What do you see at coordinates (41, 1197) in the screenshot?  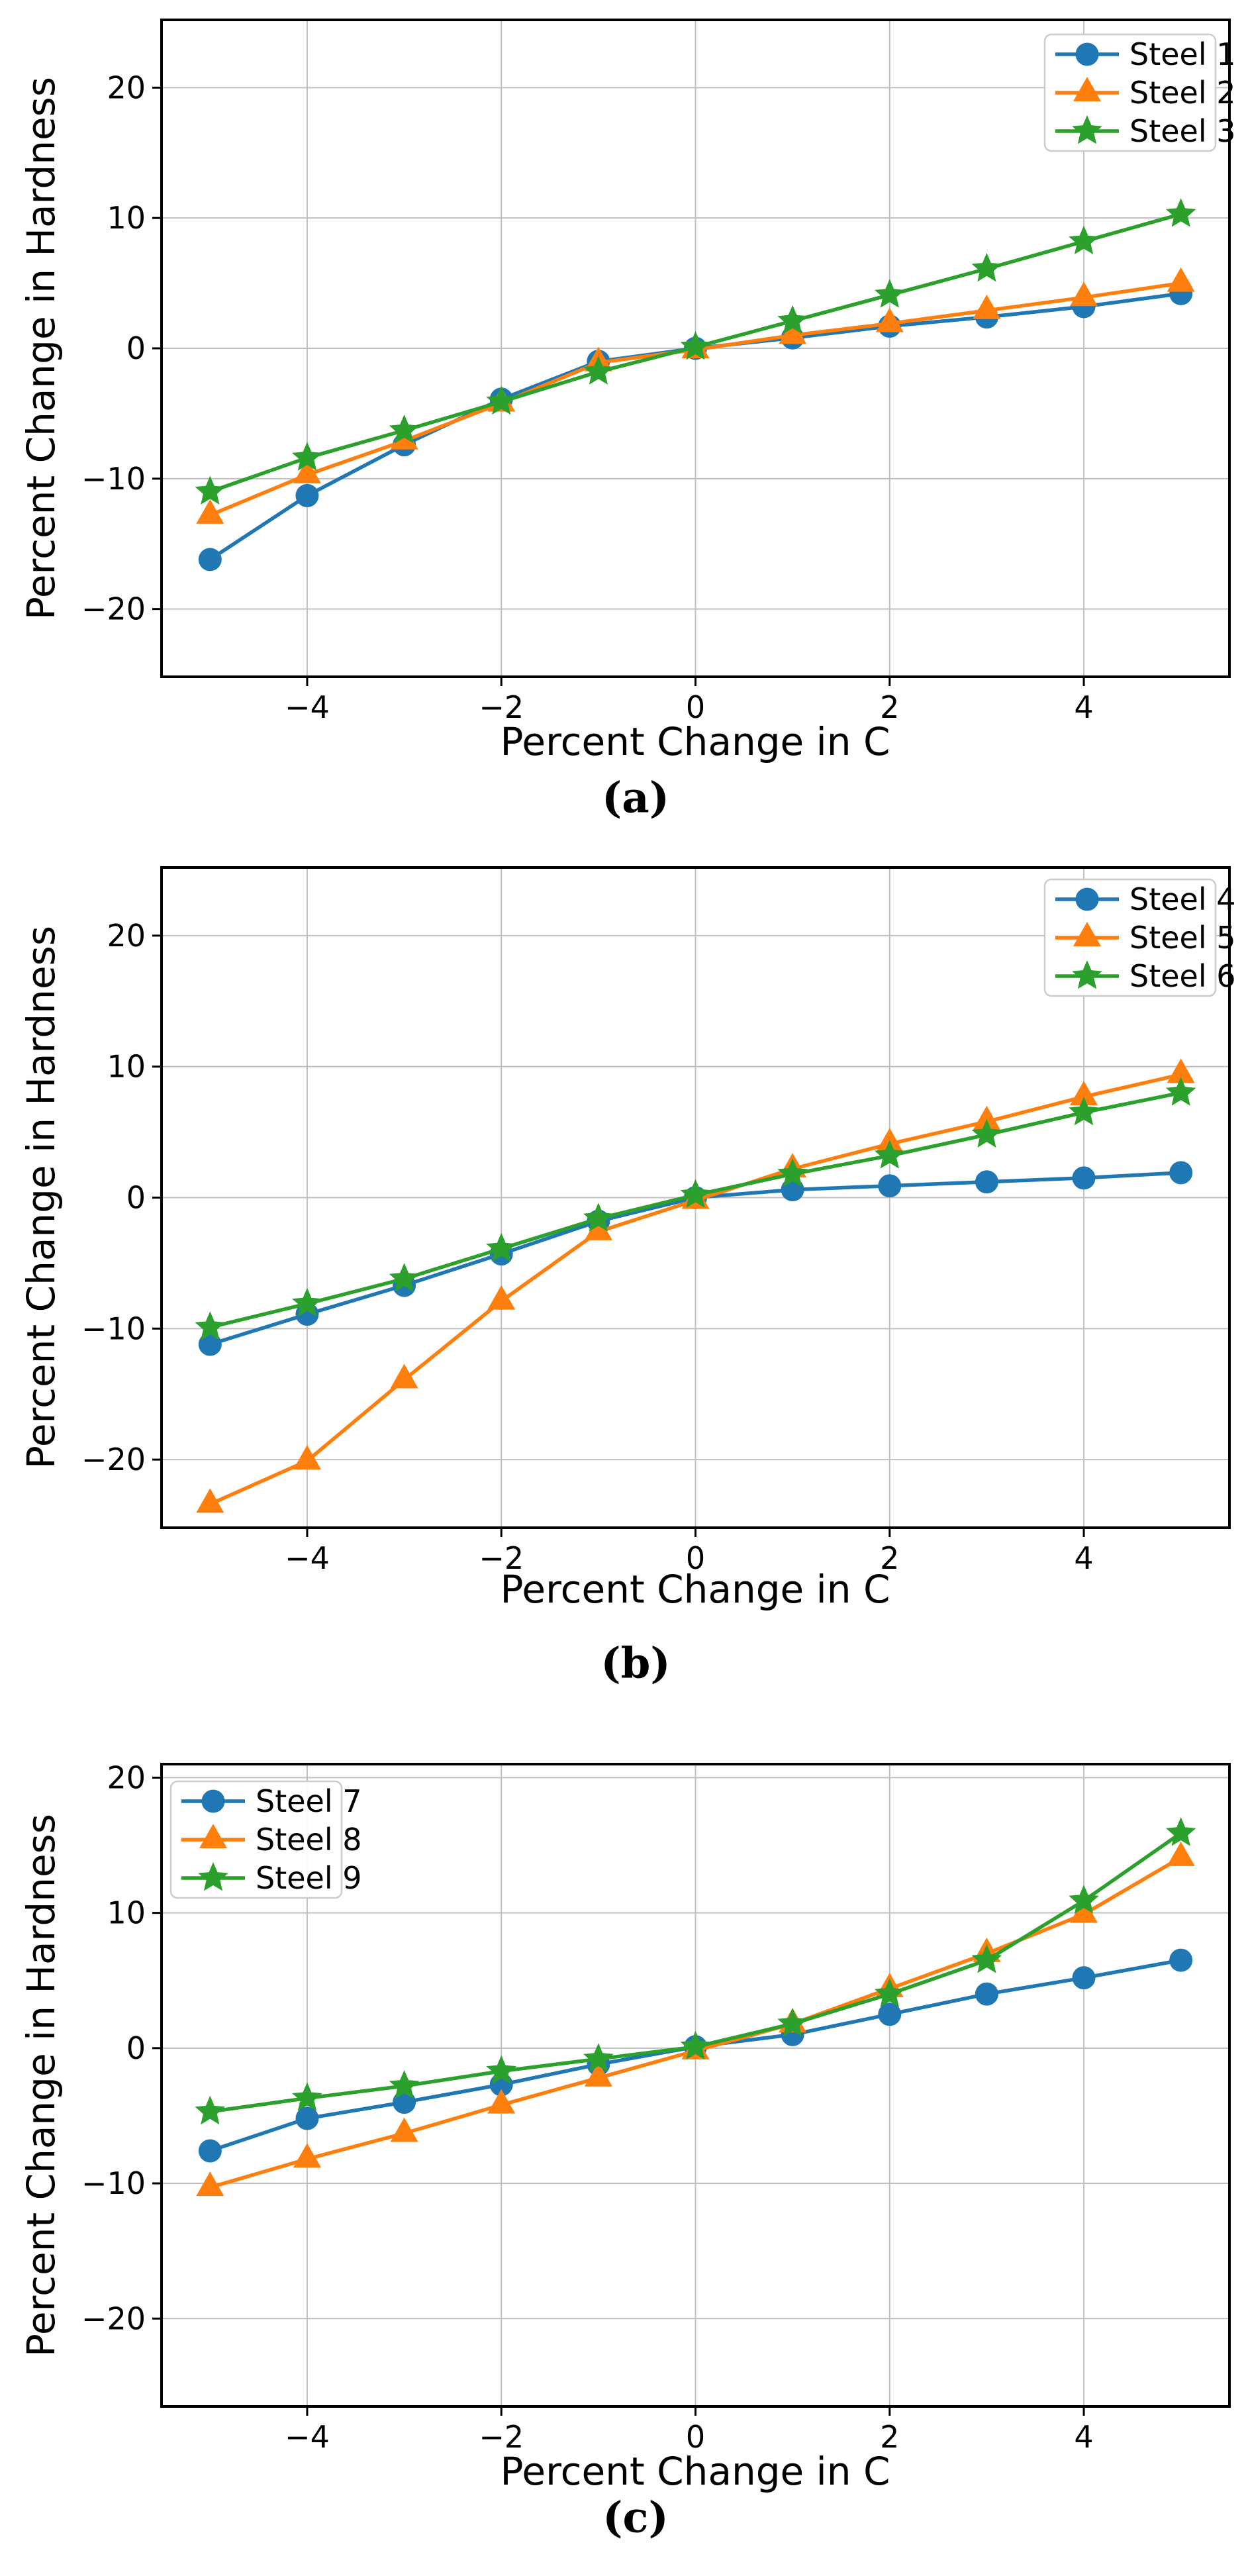 I see `ylabel-b: Percent Change in Hardness` at bounding box center [41, 1197].